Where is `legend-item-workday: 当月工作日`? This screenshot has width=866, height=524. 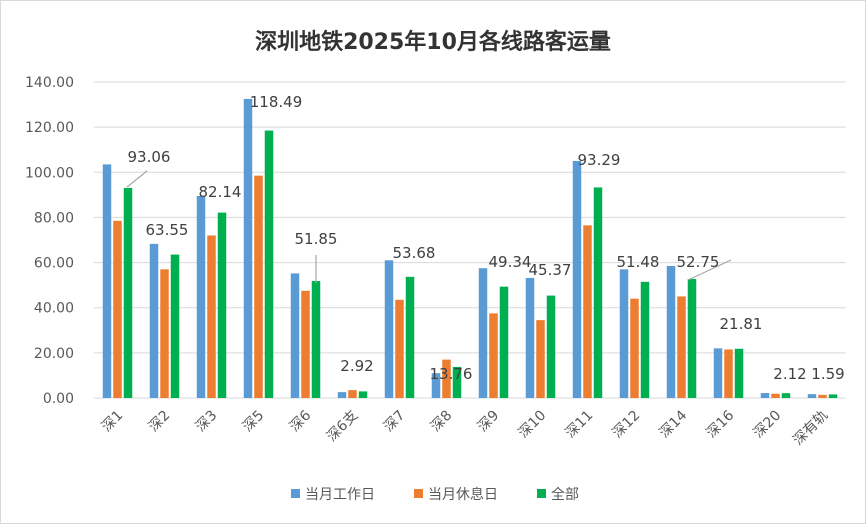 legend-item-workday: 当月工作日 is located at coordinates (333, 495).